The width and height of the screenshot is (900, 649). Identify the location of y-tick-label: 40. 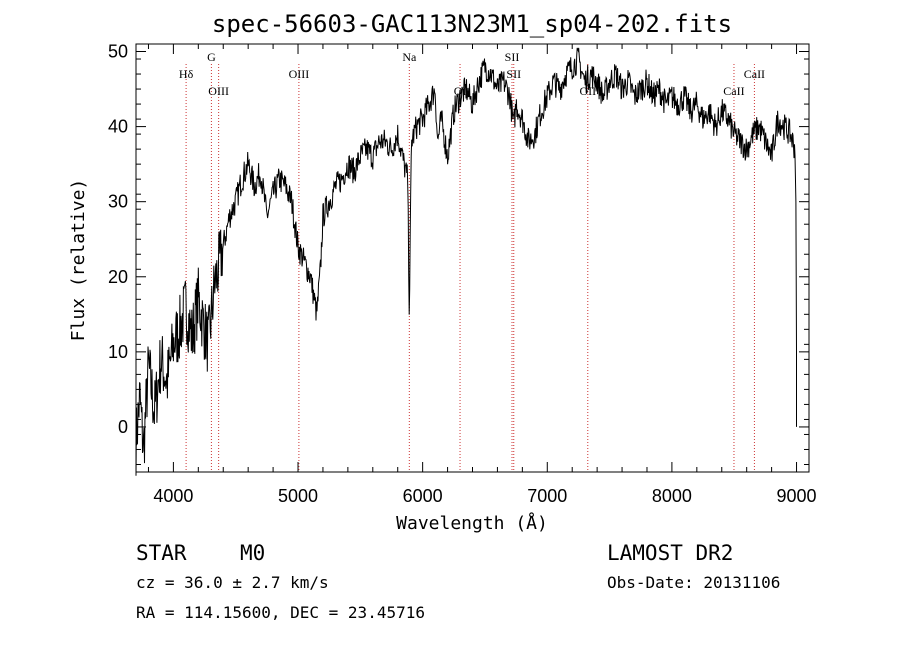
(118, 127).